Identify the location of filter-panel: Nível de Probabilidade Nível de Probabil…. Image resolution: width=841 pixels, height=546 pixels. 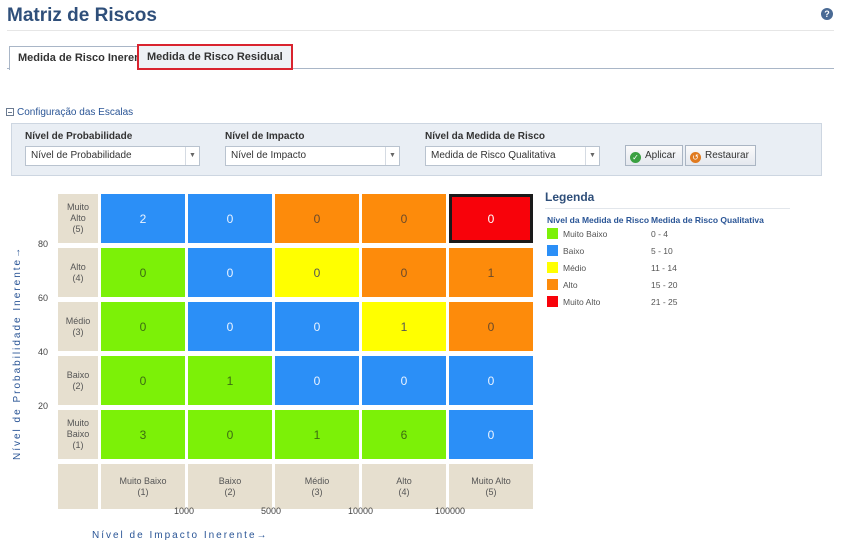
(416, 149).